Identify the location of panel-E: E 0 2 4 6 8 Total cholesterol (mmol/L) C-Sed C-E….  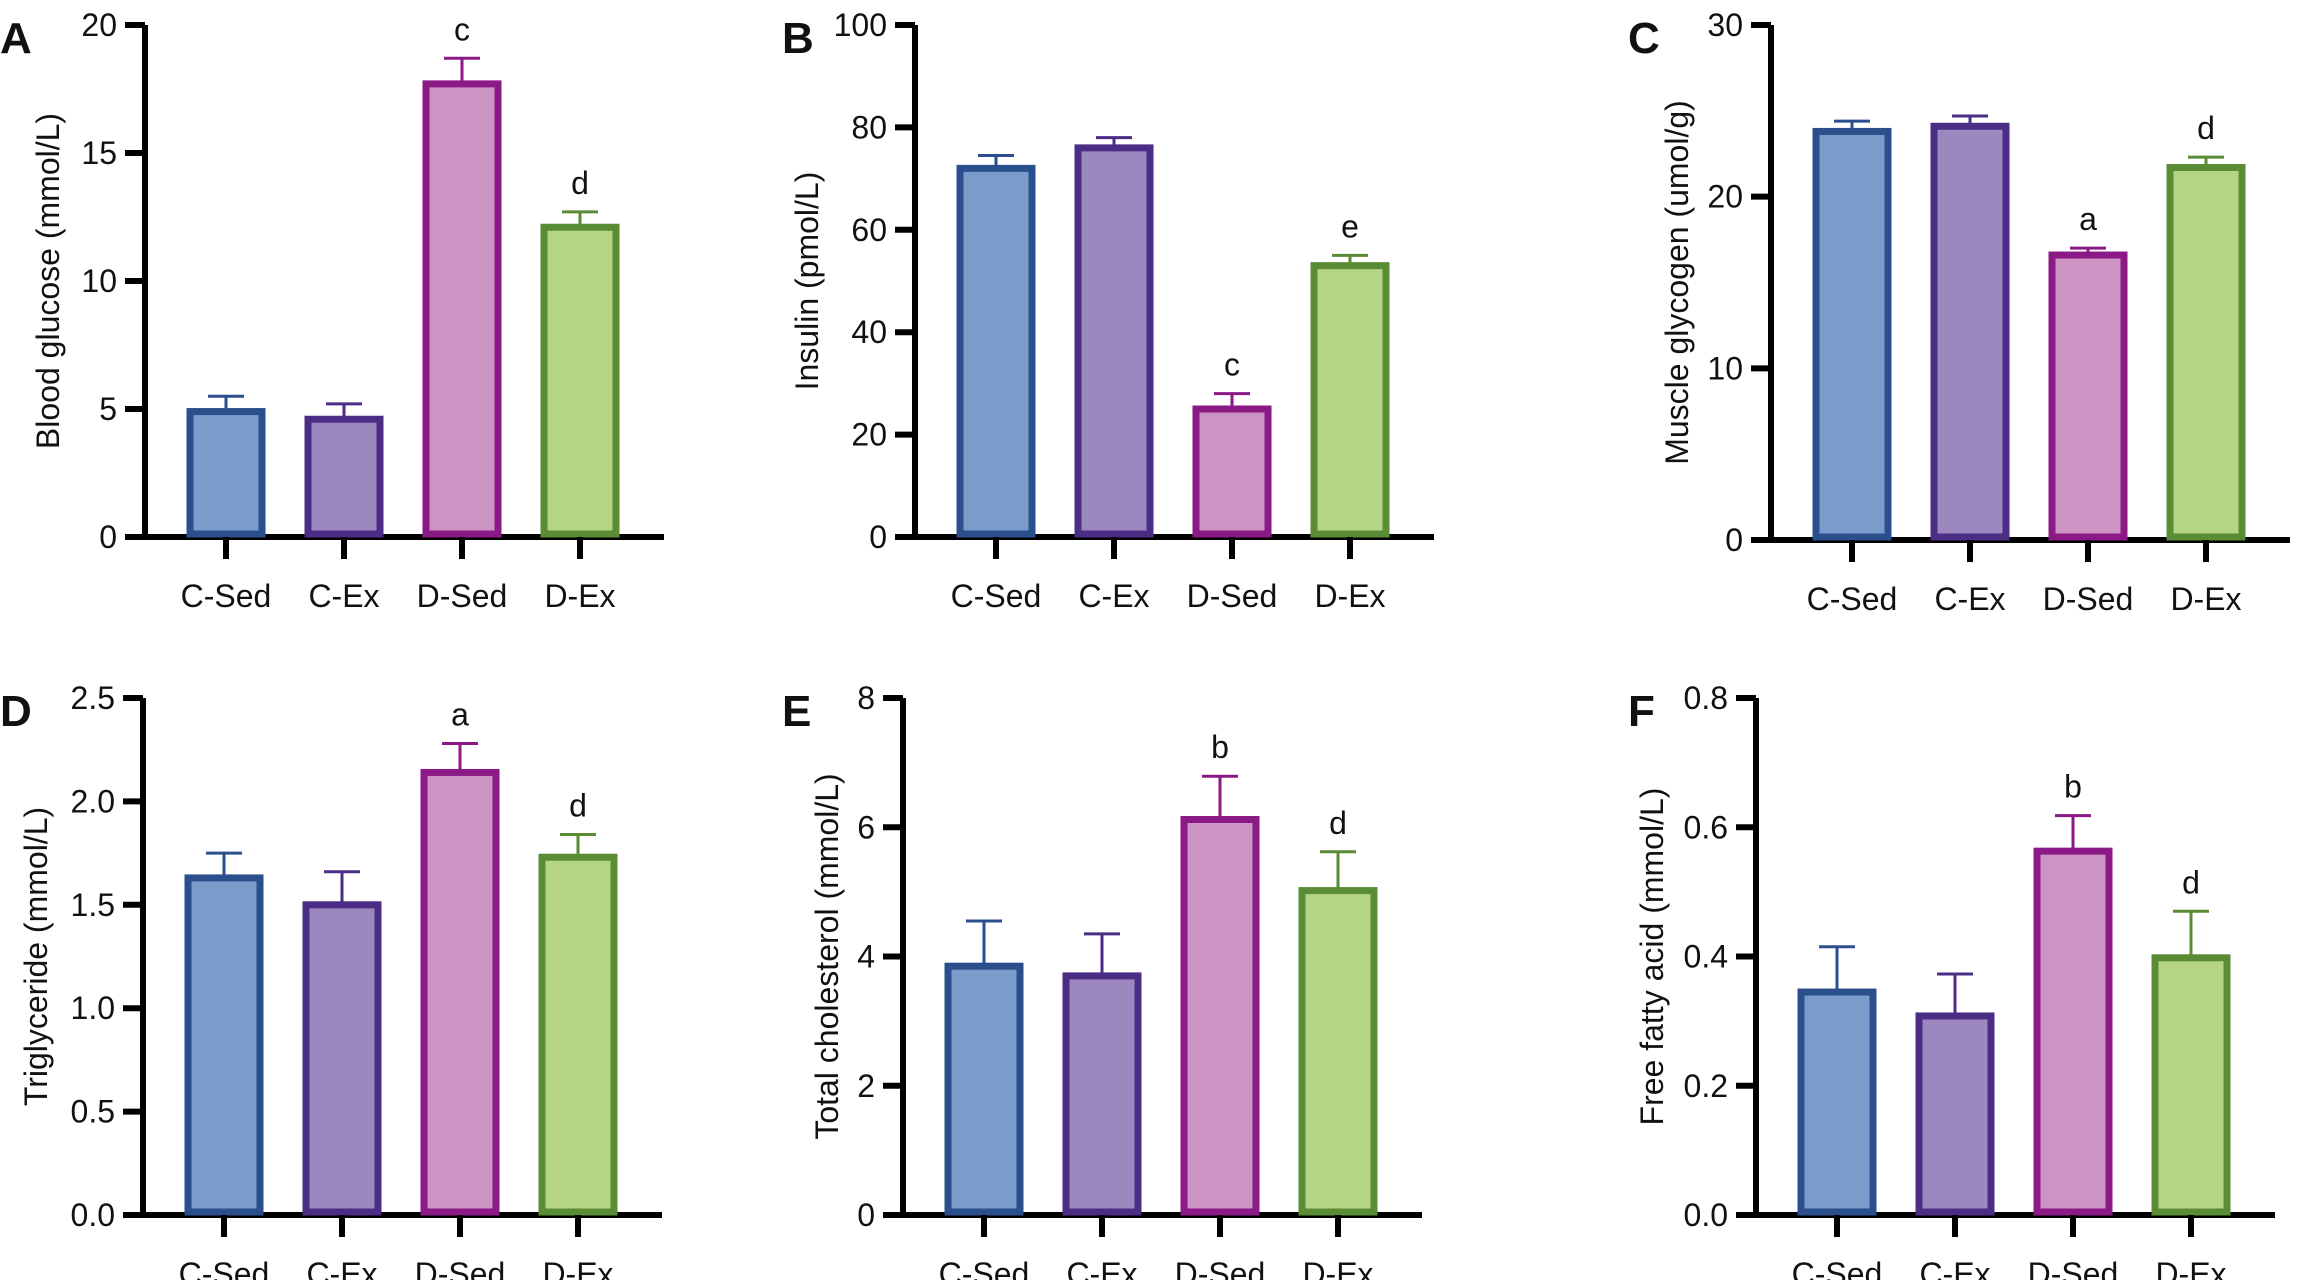
(1102, 980).